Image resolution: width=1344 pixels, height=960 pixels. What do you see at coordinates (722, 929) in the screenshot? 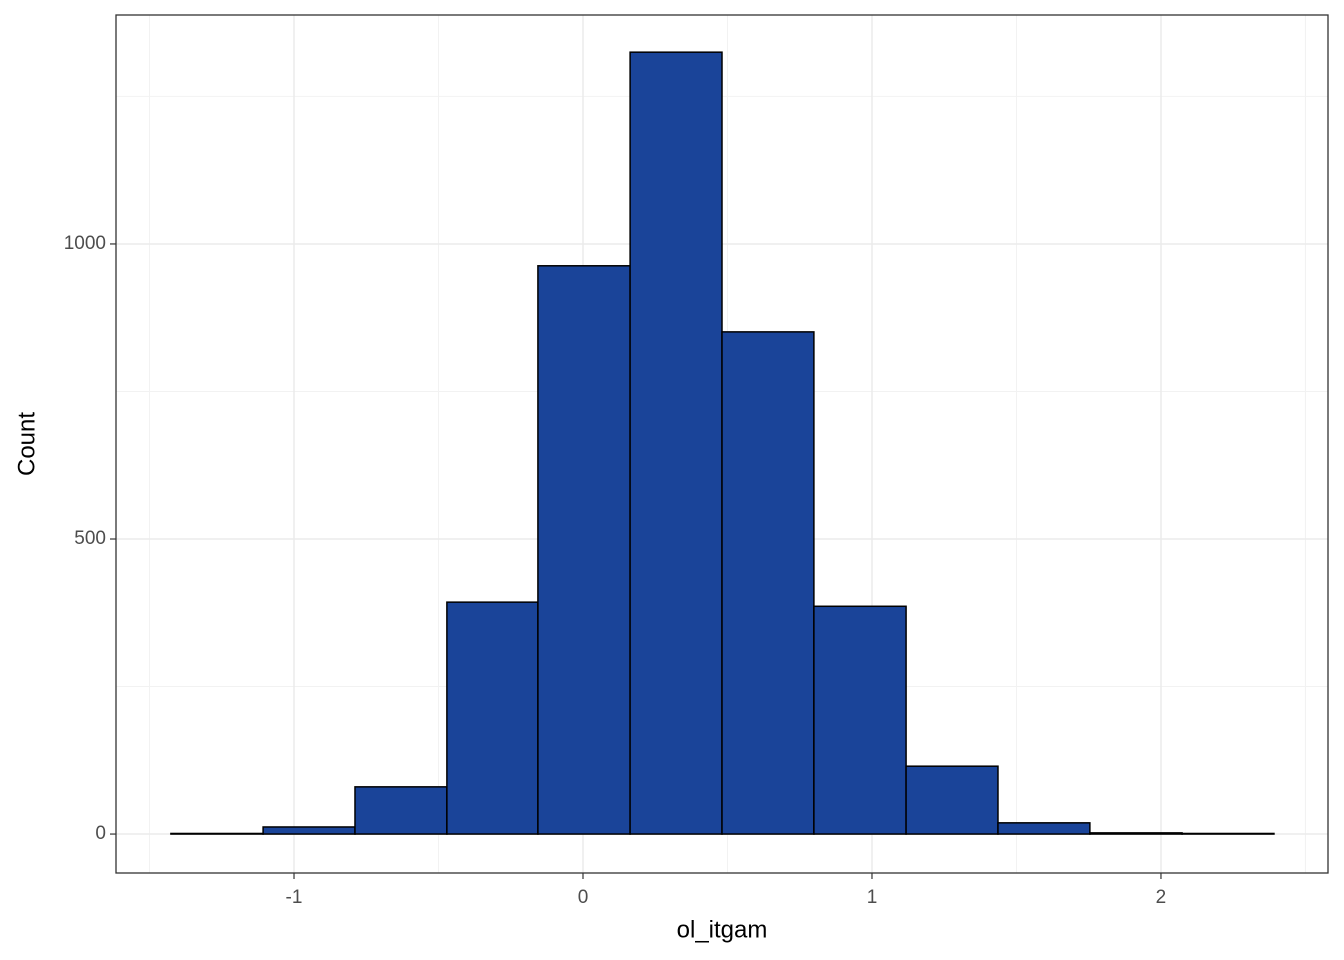
I see `x-axis-label: ol_itgam` at bounding box center [722, 929].